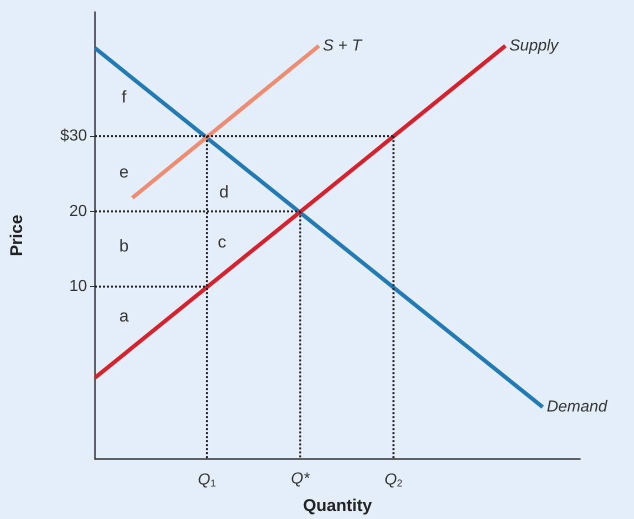 This screenshot has height=519, width=634. What do you see at coordinates (534, 45) in the screenshot?
I see `series-label: Supply` at bounding box center [534, 45].